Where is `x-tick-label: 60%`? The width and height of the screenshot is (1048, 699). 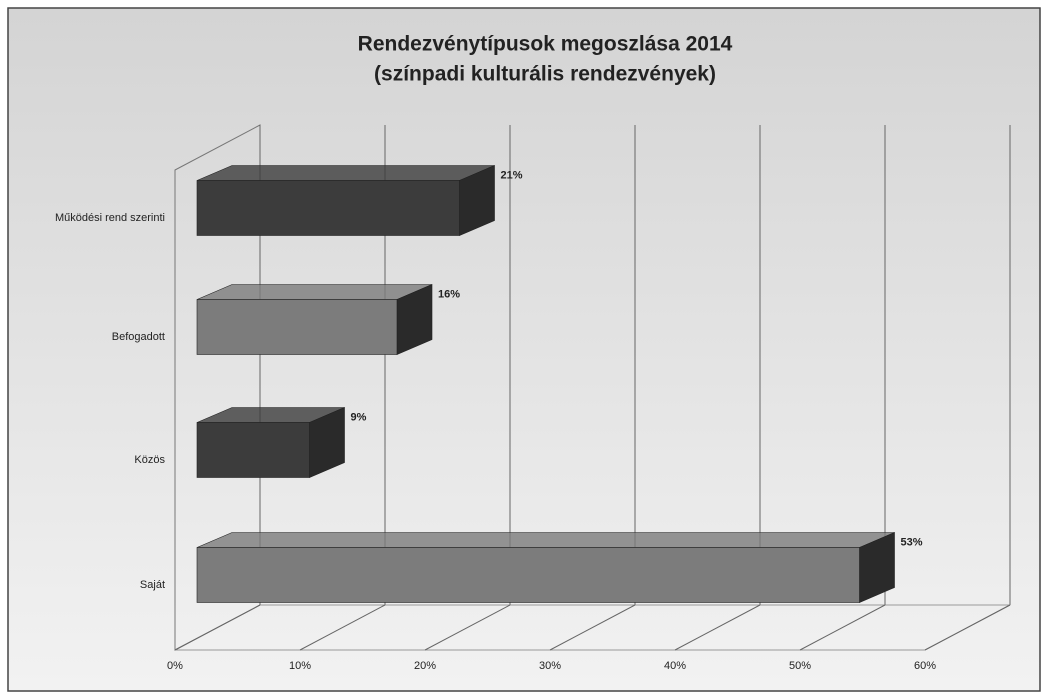
x-tick-label: 60% is located at coordinates (925, 666).